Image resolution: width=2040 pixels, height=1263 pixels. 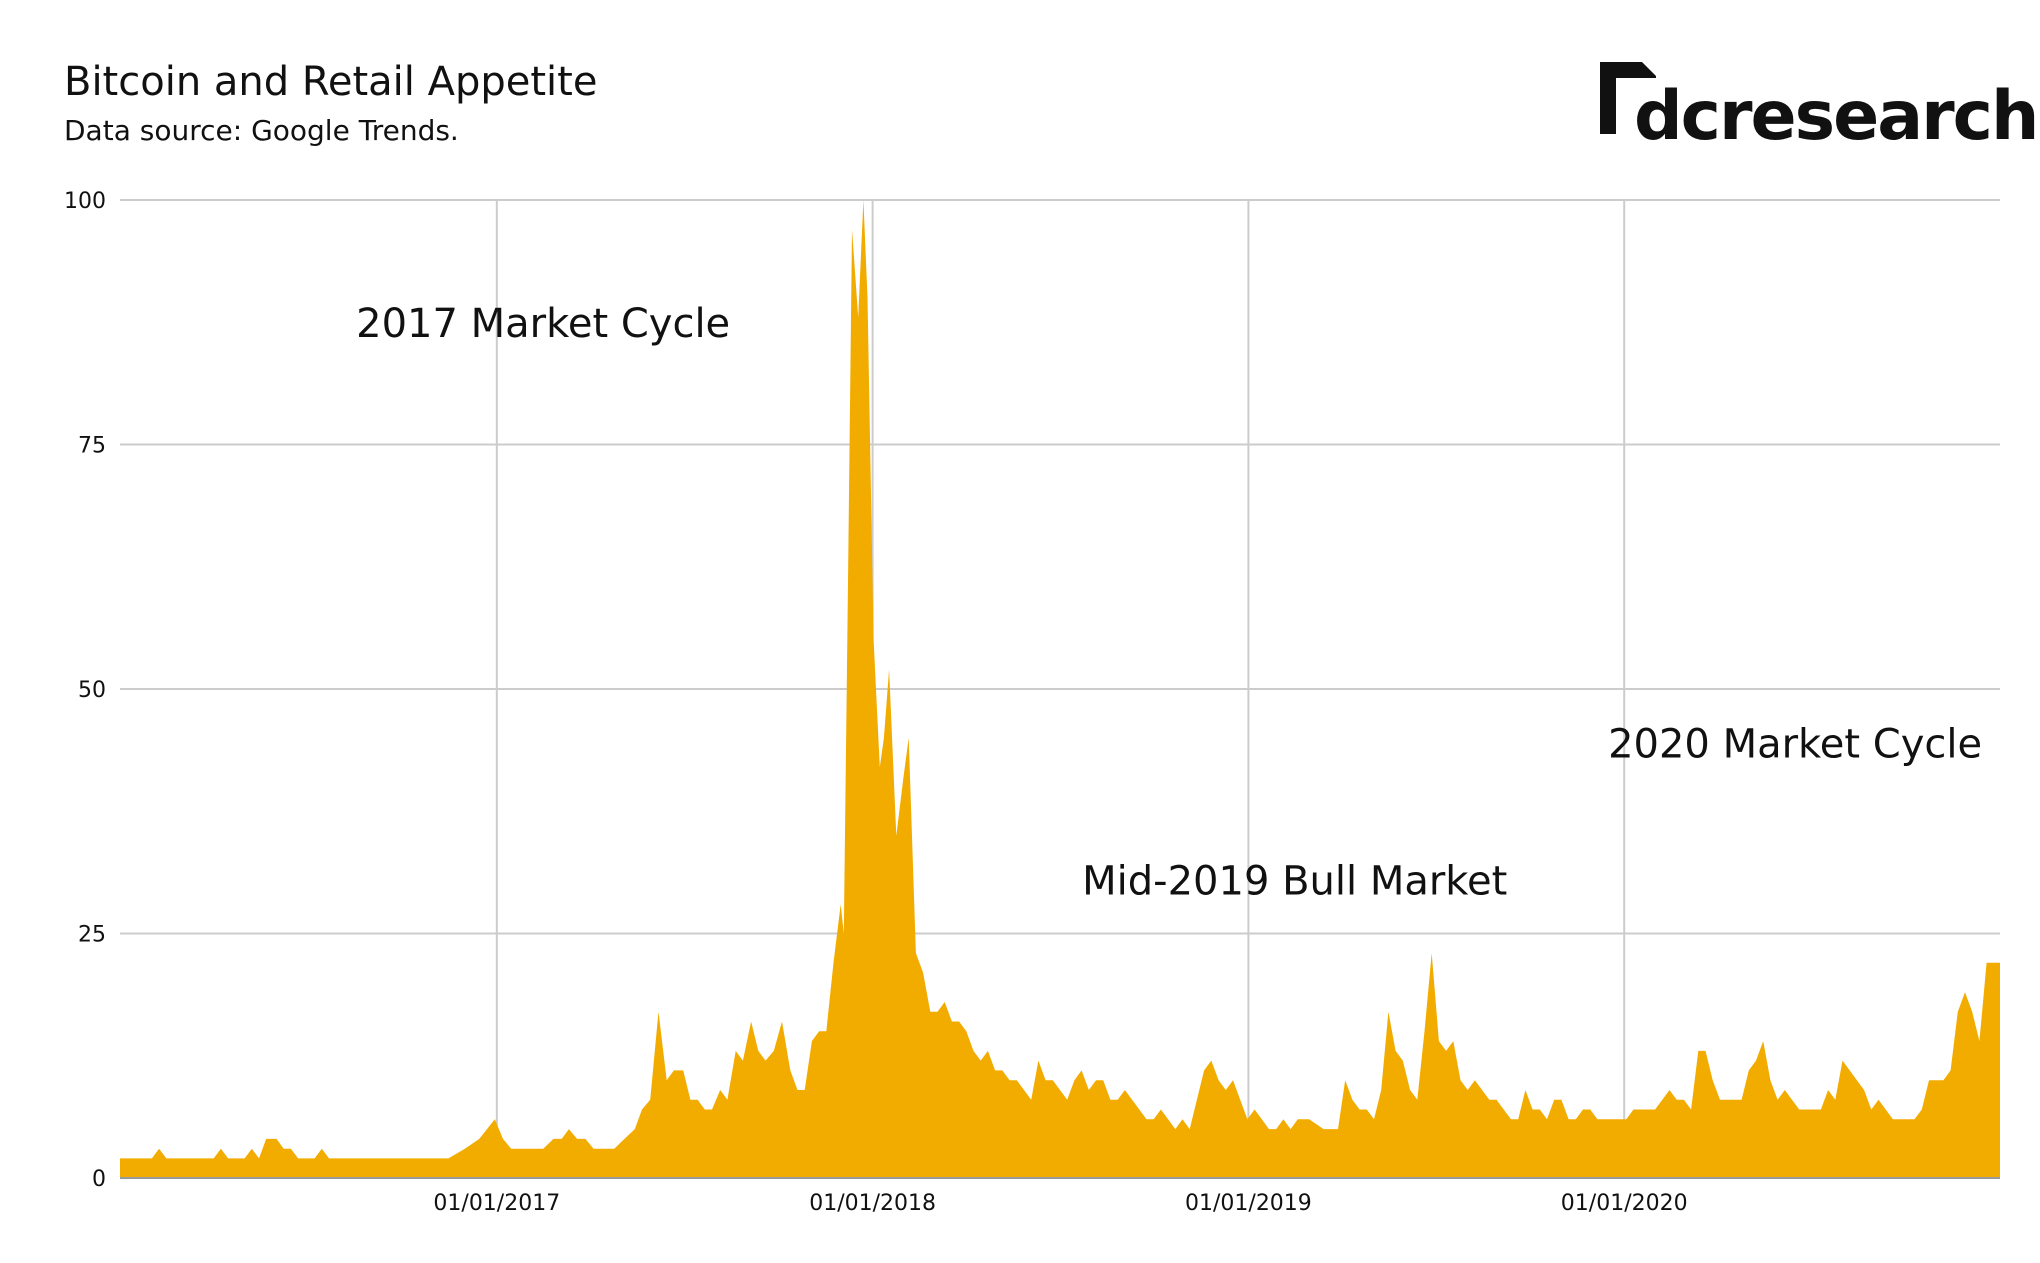 What do you see at coordinates (496, 1203) in the screenshot?
I see `x-tick-label: 01/01/2017` at bounding box center [496, 1203].